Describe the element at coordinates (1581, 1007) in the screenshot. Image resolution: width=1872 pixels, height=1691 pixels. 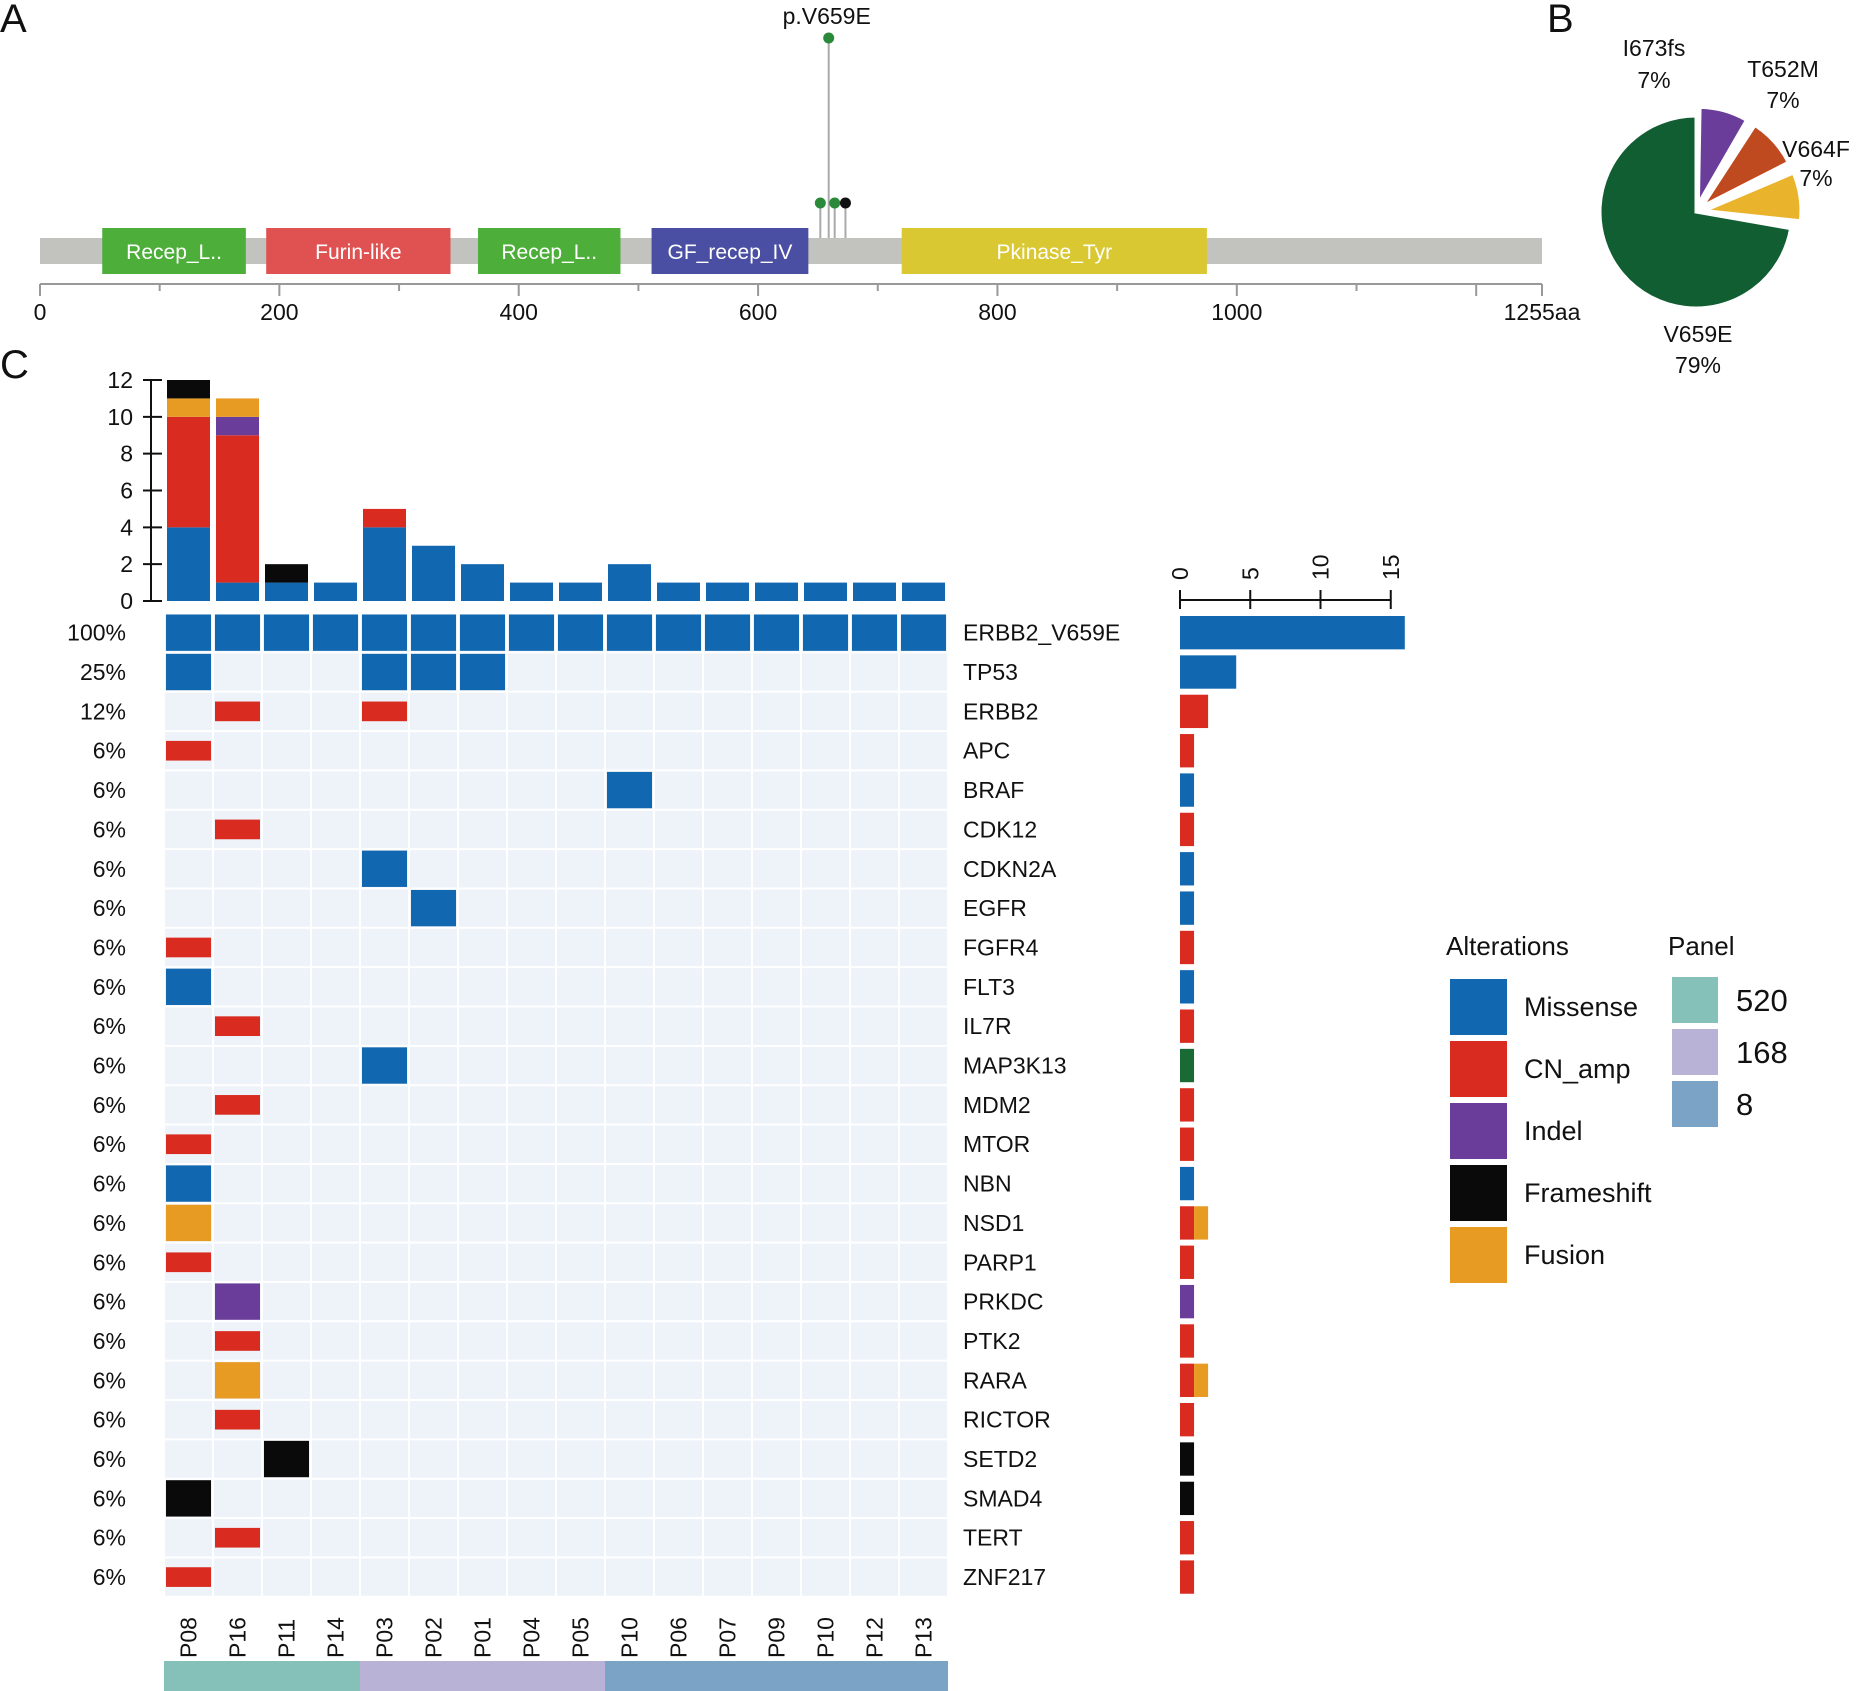
I see `legend-alteration-label: Missense` at that location.